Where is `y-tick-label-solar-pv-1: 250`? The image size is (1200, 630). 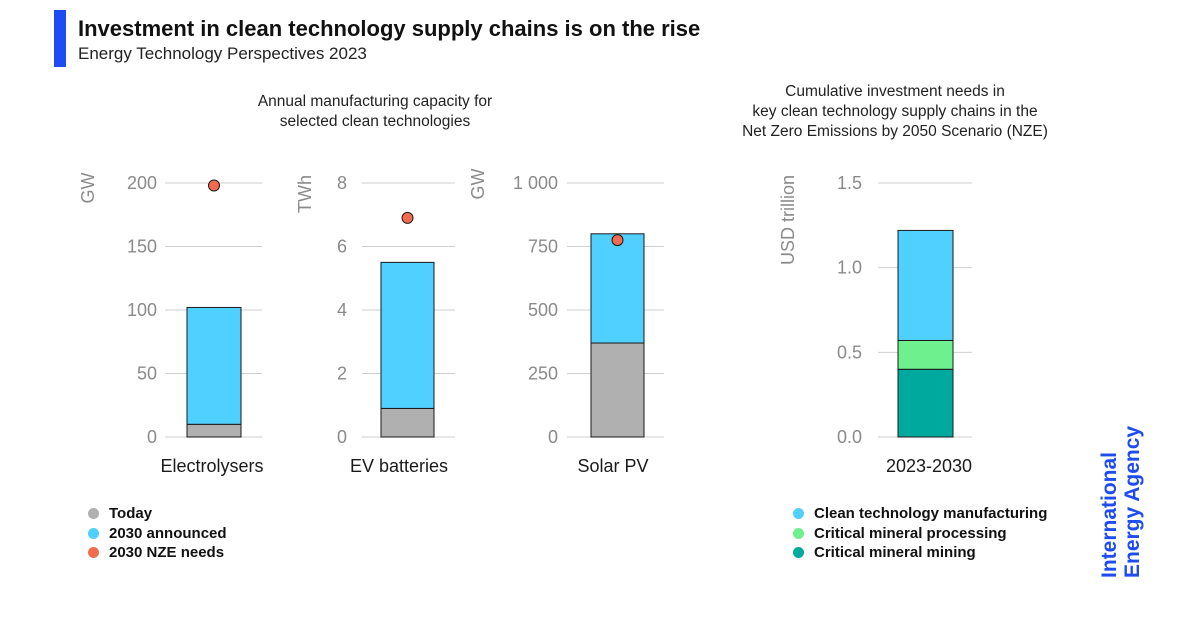
y-tick-label-solar-pv-1: 250 is located at coordinates (543, 374).